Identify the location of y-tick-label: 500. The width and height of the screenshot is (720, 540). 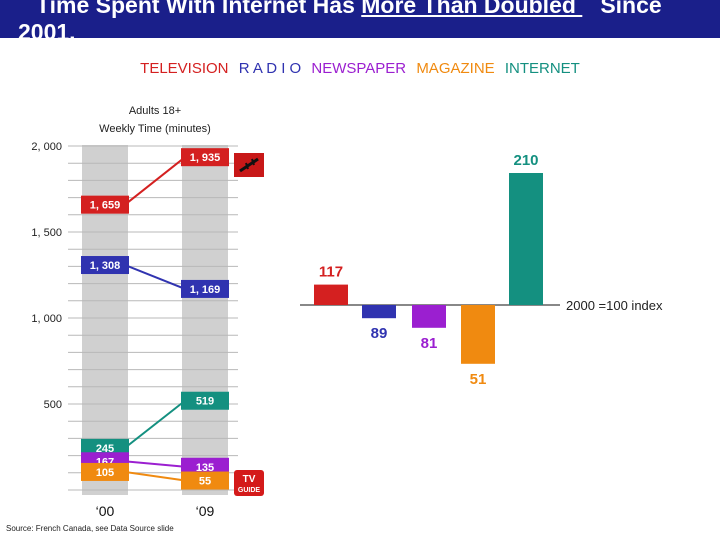
(53, 405).